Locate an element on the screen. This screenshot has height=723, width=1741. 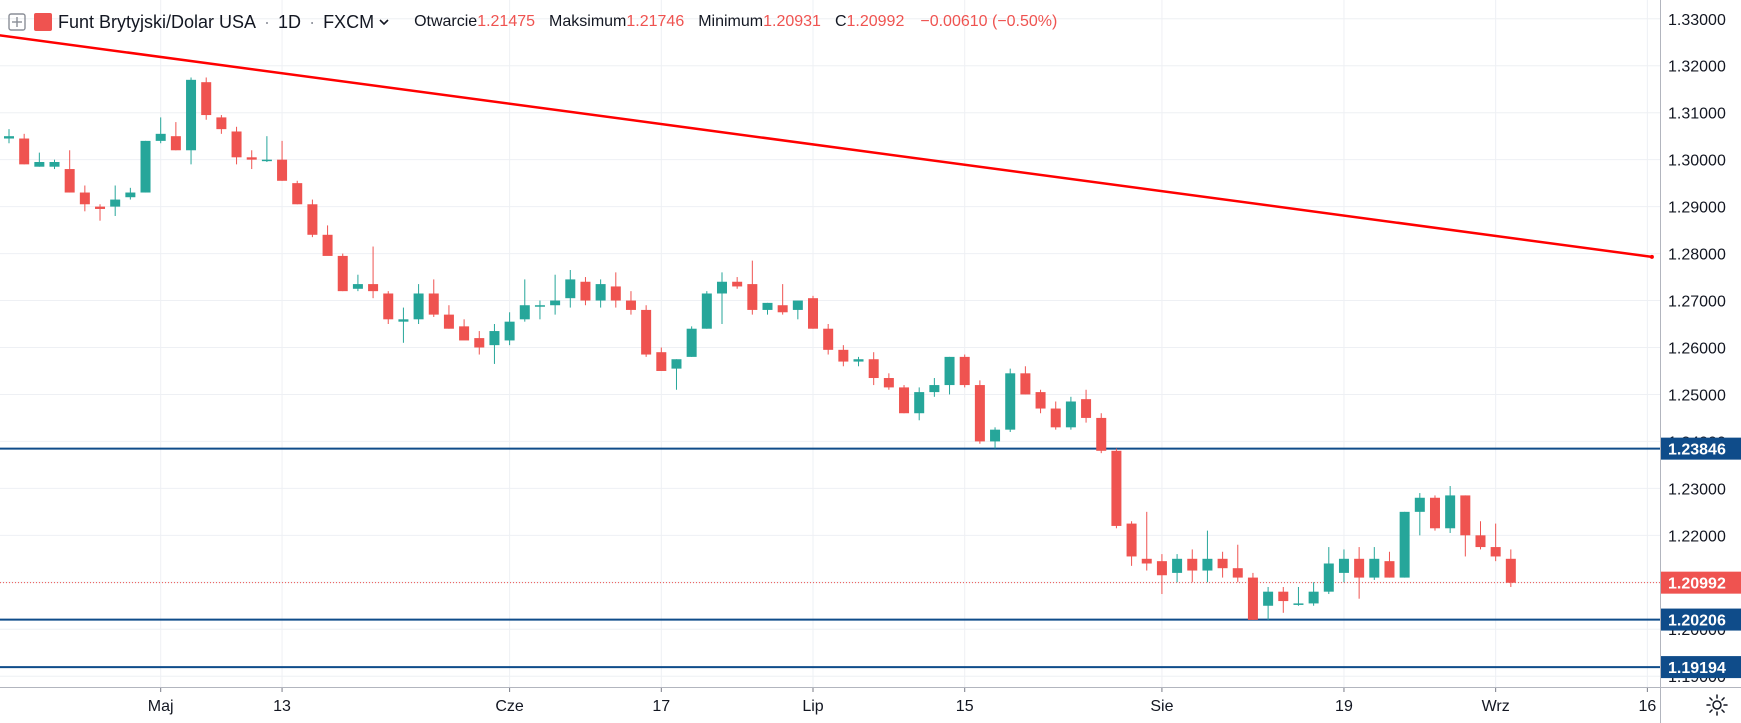
support-price-label-text: 1.20206 is located at coordinates (1697, 621).